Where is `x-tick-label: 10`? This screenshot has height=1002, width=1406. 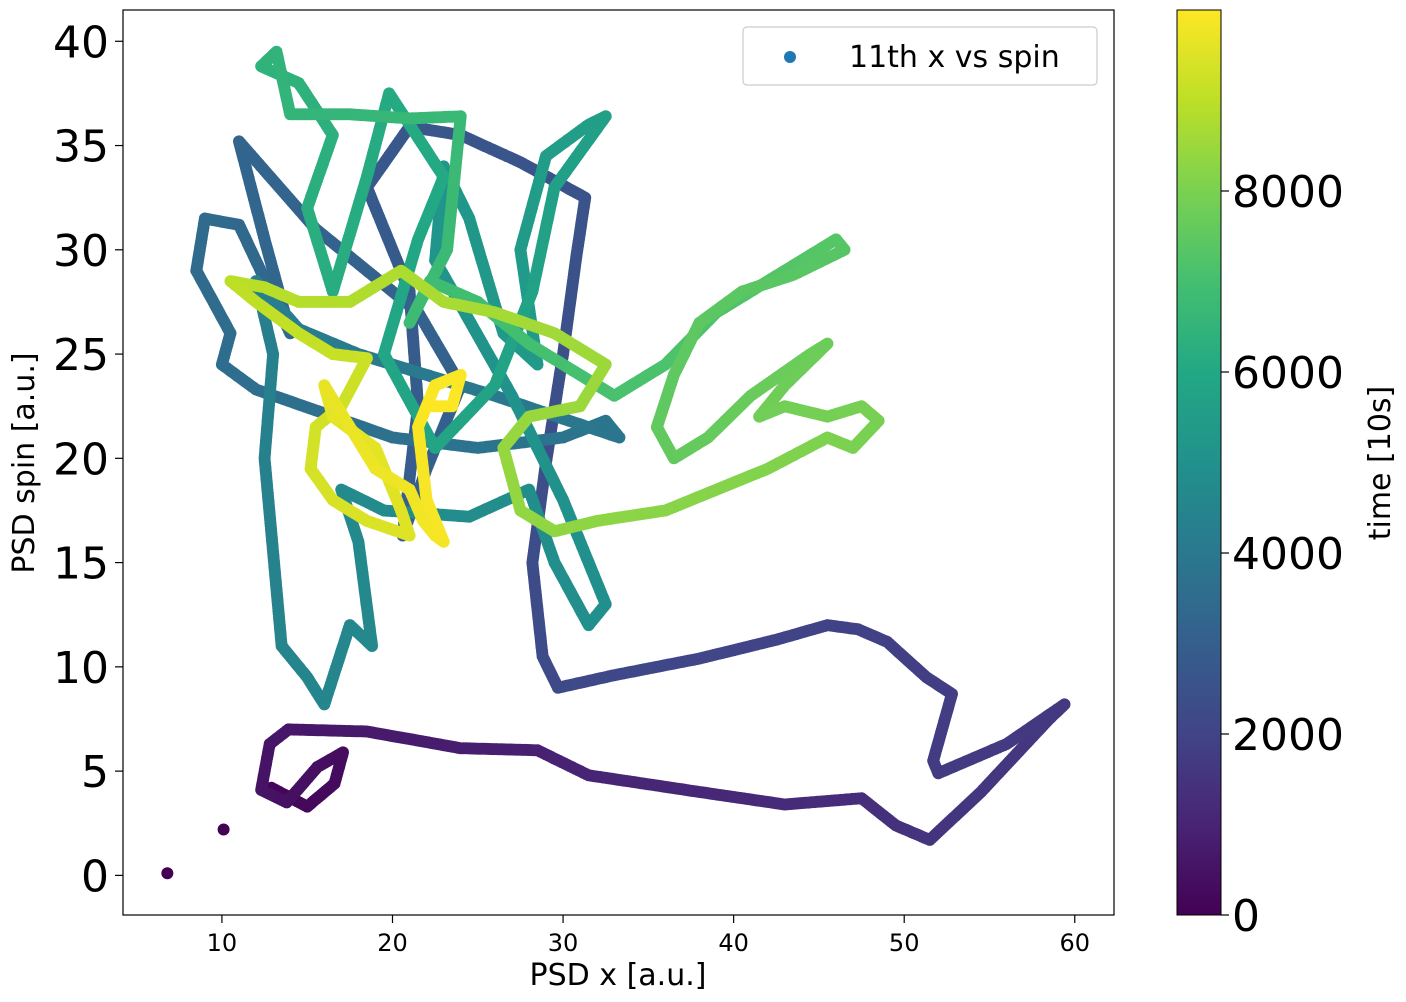 x-tick-label: 10 is located at coordinates (222, 943).